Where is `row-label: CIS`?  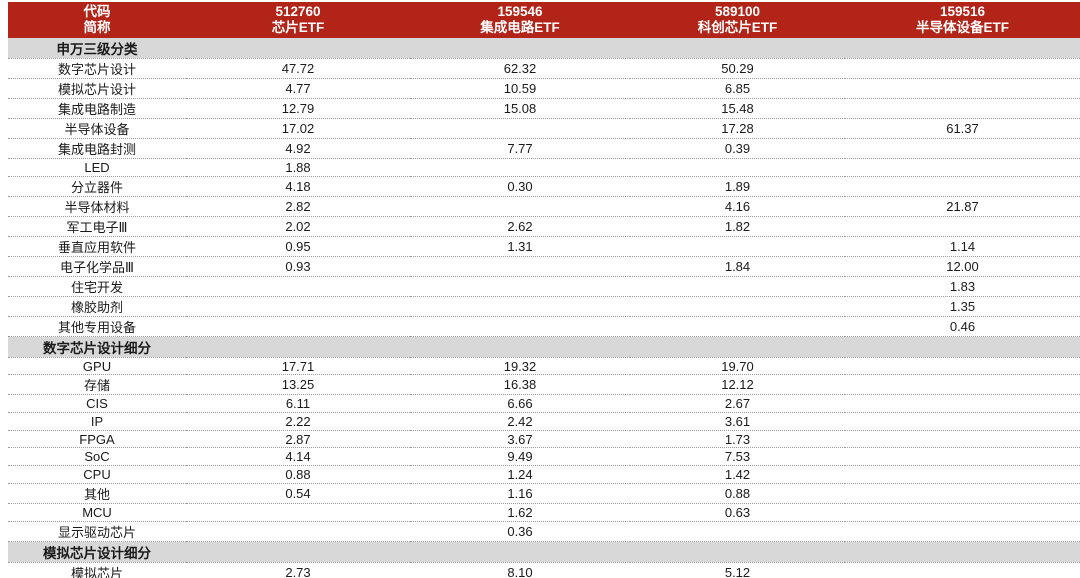
row-label: CIS is located at coordinates (97, 404).